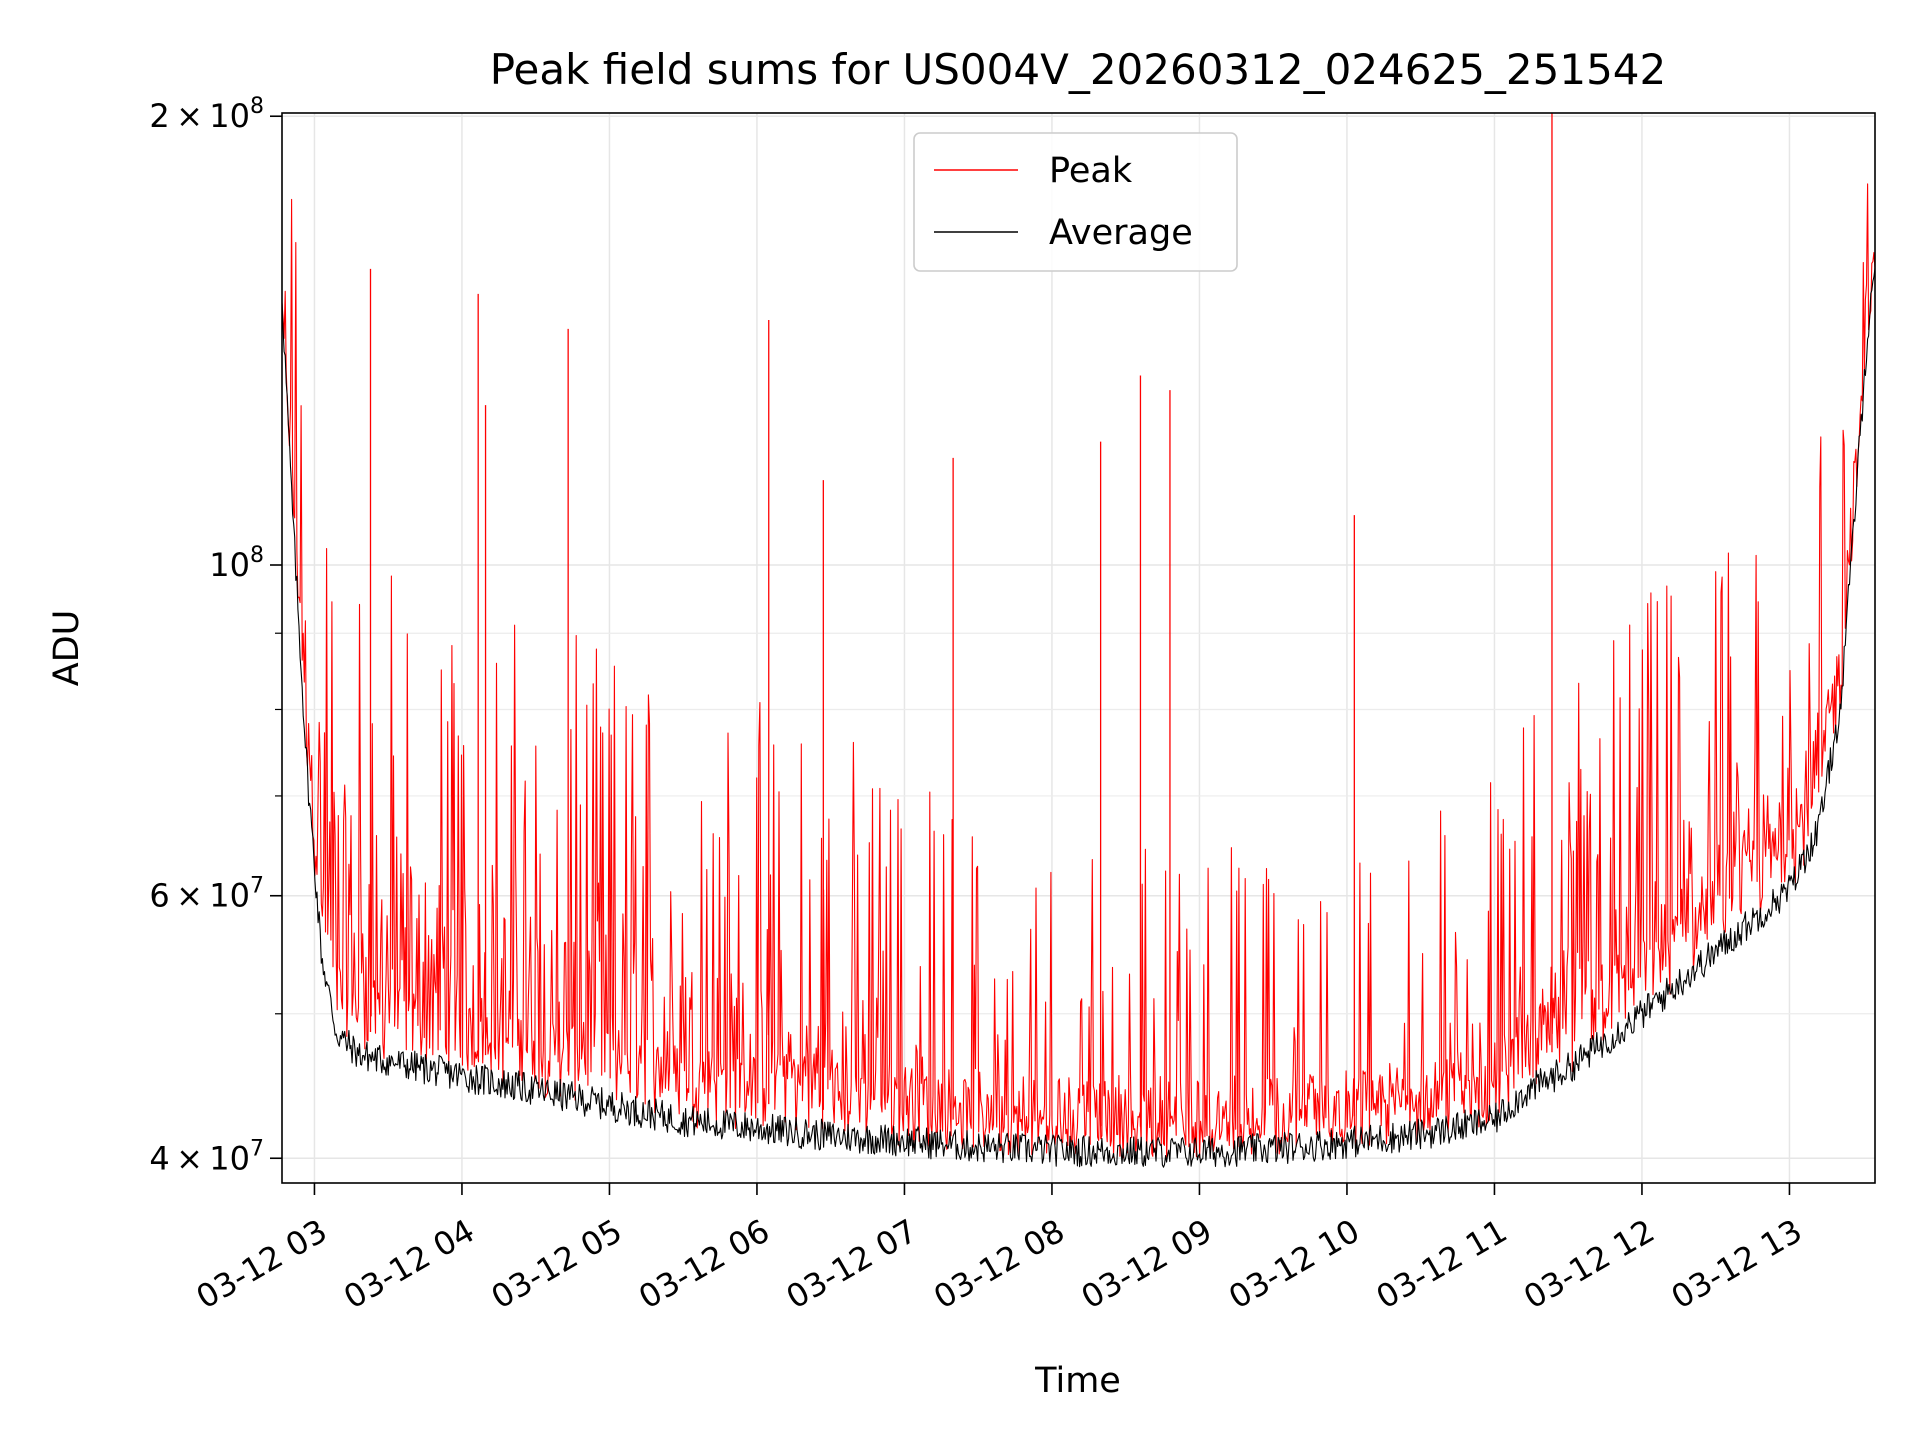  I want to click on y-tick-label: 6 × 107, so click(206, 894).